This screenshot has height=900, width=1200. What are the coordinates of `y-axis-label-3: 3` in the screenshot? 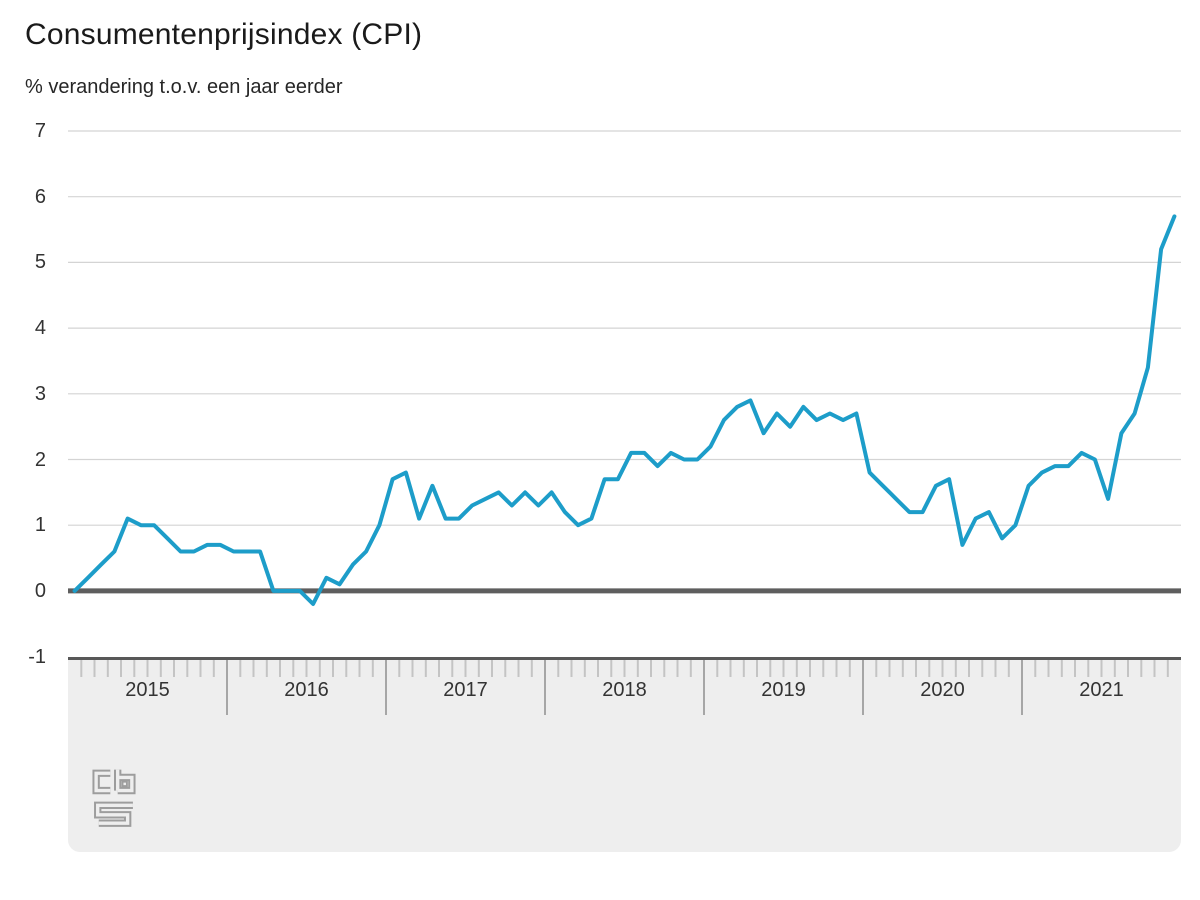 It's located at (40, 393).